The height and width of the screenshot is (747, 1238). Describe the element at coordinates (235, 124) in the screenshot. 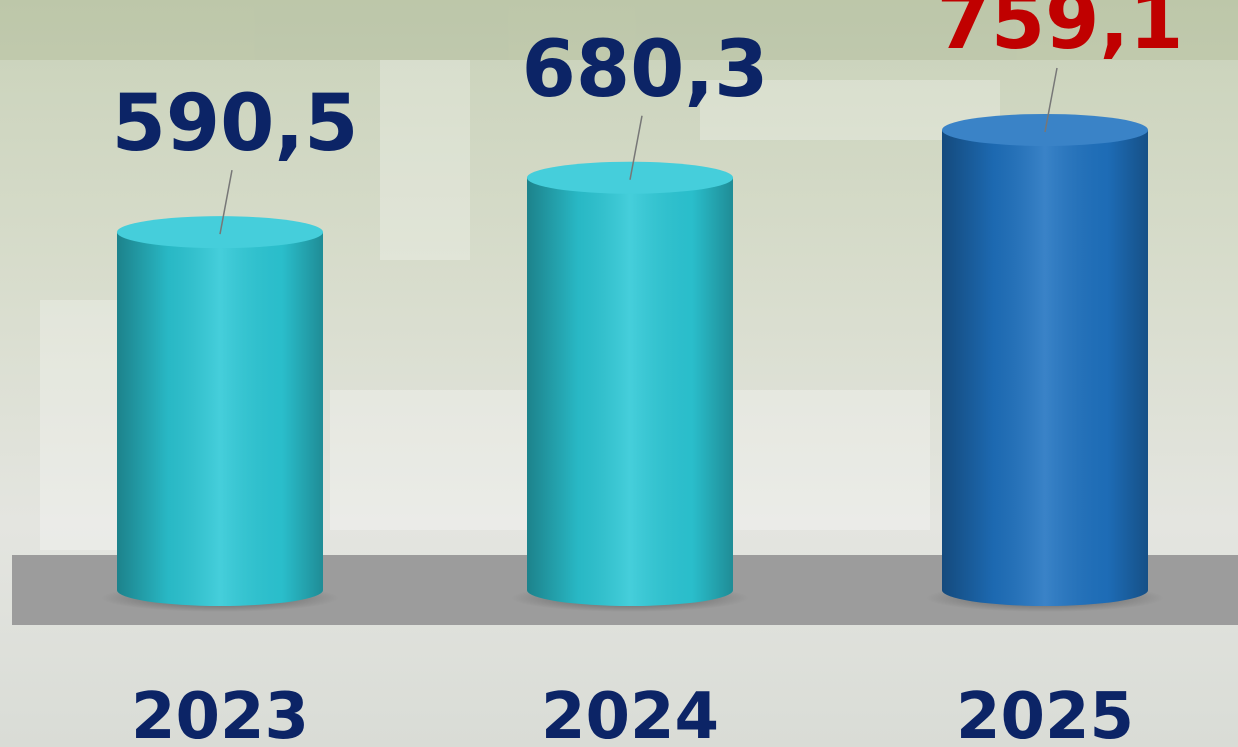

I see `value-label: 590,5` at that location.